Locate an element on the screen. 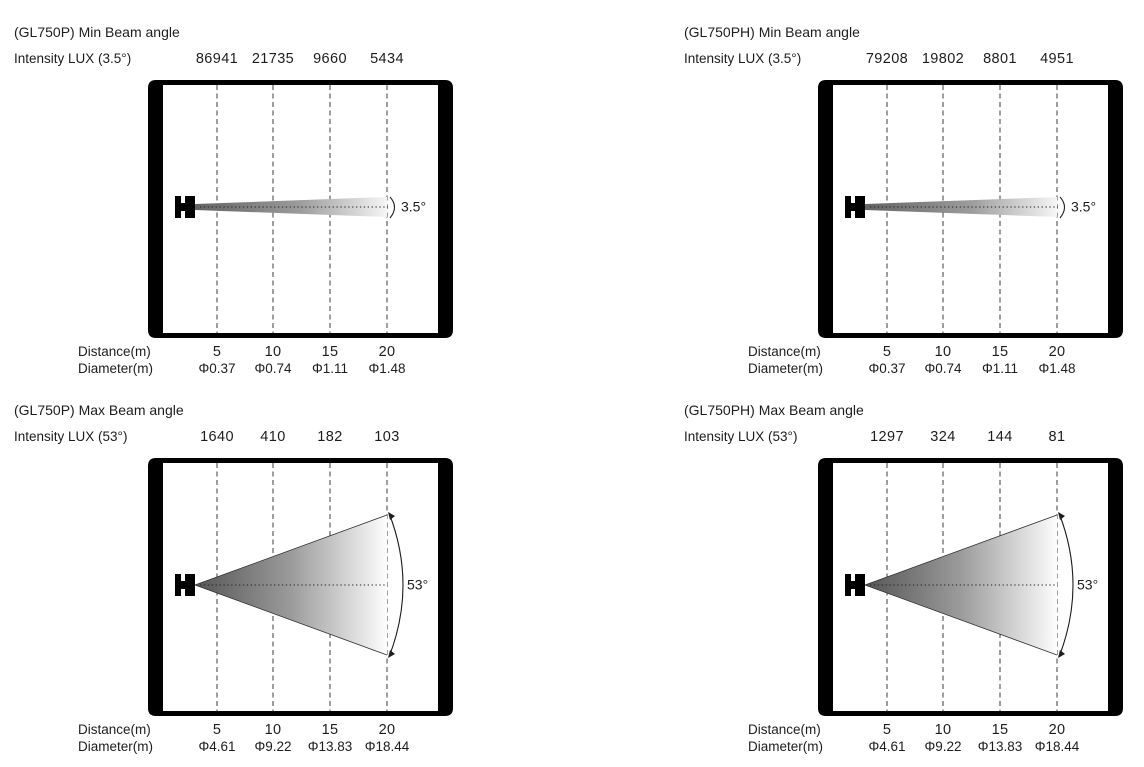 Image resolution: width=1144 pixels, height=767 pixels. intensity-value: 86941 is located at coordinates (217, 59).